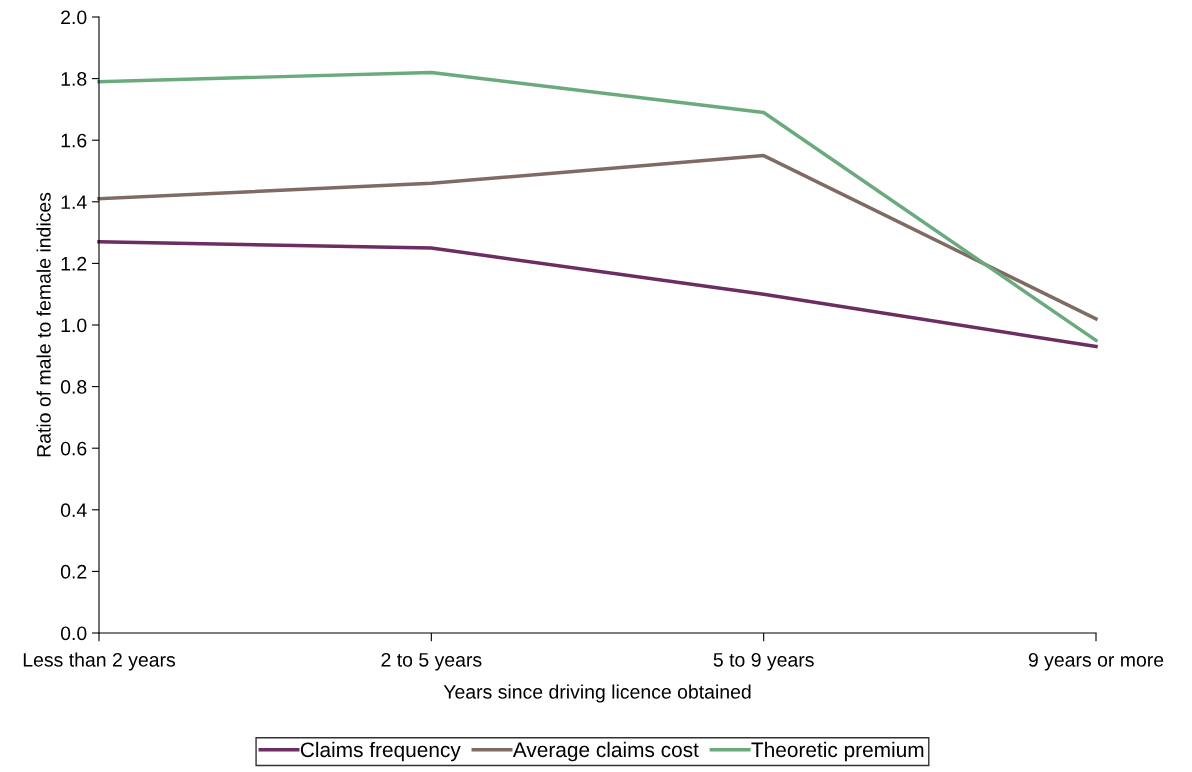 This screenshot has height=772, width=1192. What do you see at coordinates (74, 79) in the screenshot?
I see `y-tick-label: 1.8` at bounding box center [74, 79].